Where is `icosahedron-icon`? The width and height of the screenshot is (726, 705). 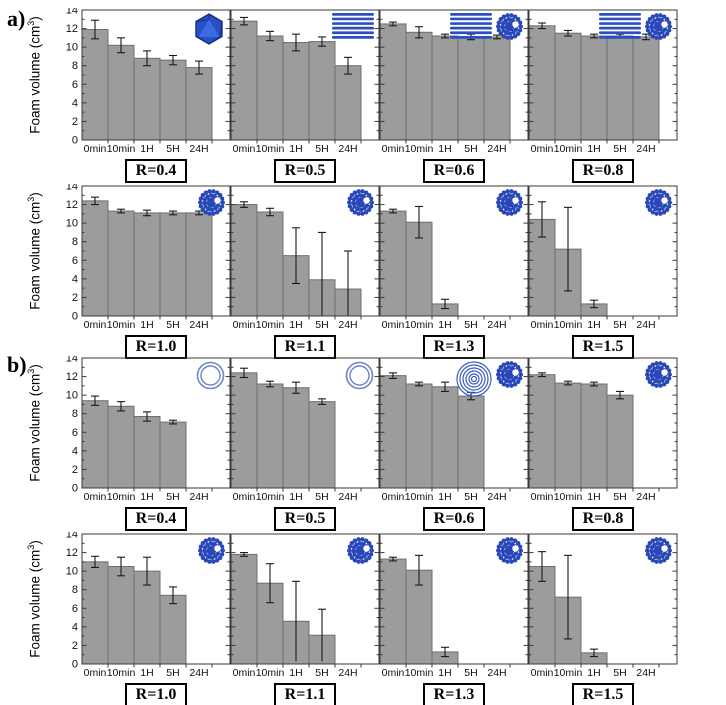 icosahedron-icon is located at coordinates (209, 29).